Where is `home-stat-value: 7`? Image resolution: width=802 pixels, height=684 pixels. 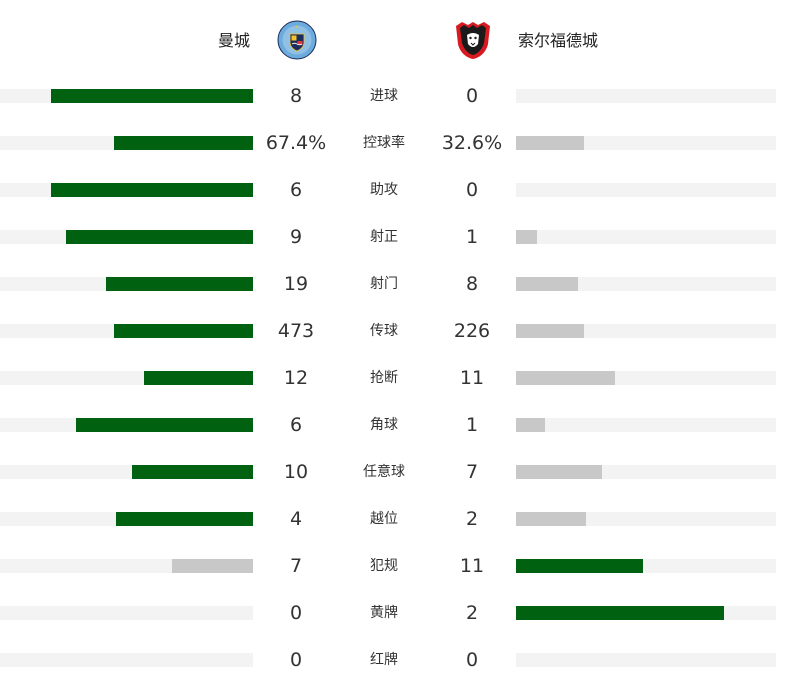
home-stat-value: 7 is located at coordinates (296, 566).